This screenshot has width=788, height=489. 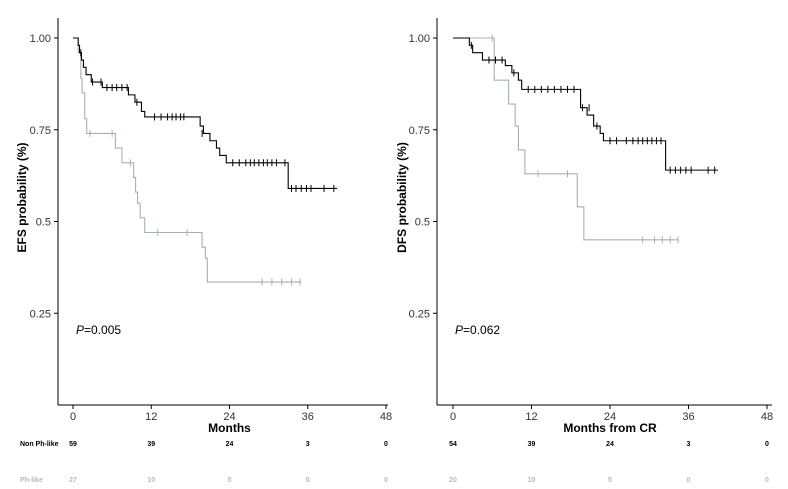 What do you see at coordinates (453, 480) in the screenshot?
I see `risk-count: 20` at bounding box center [453, 480].